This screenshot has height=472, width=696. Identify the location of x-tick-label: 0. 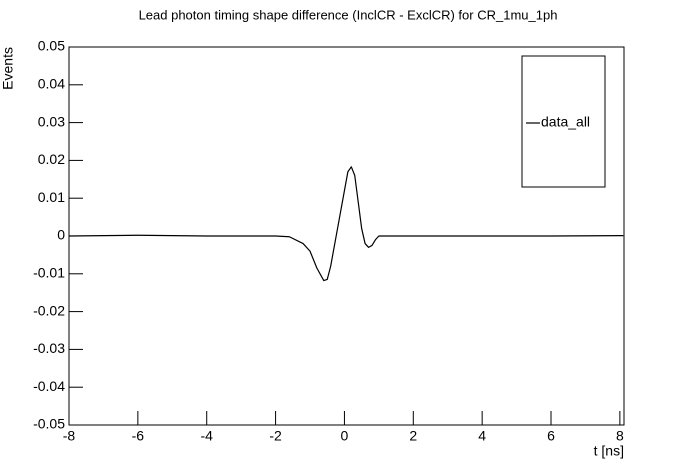
(345, 436).